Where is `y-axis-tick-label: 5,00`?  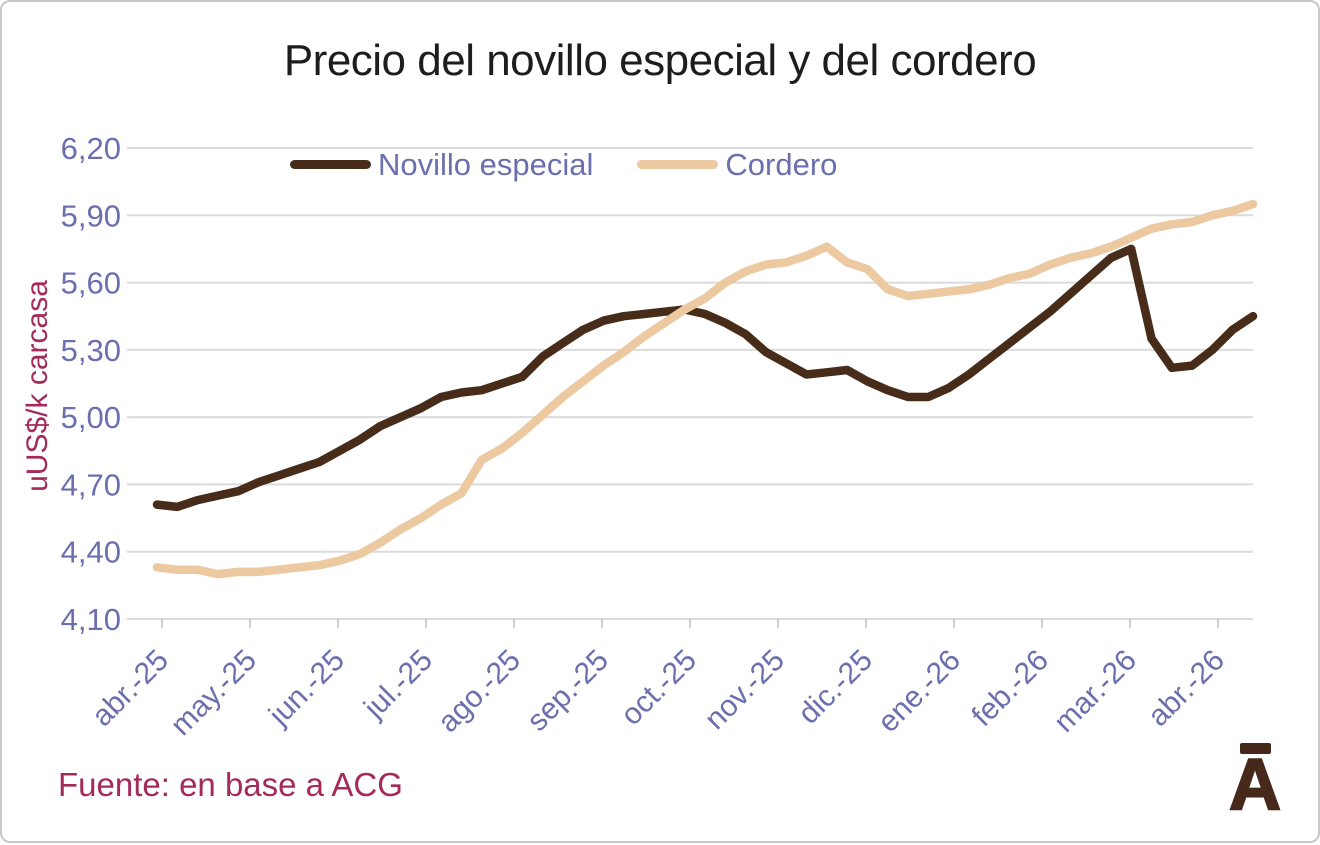 y-axis-tick-label: 5,00 is located at coordinates (91, 417).